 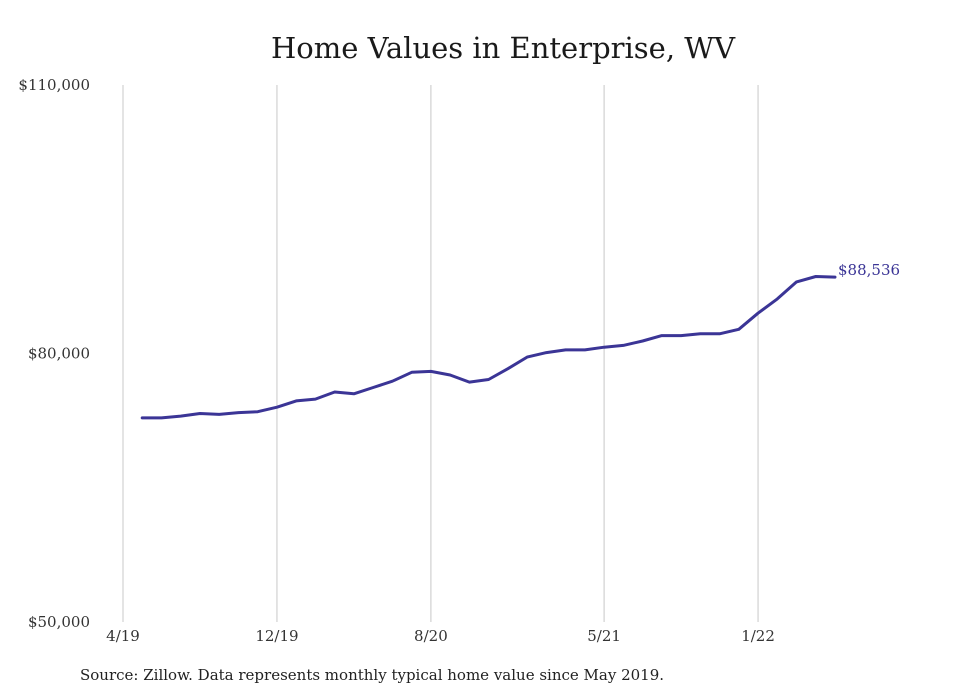 I want to click on series-line, so click(x=488, y=347).